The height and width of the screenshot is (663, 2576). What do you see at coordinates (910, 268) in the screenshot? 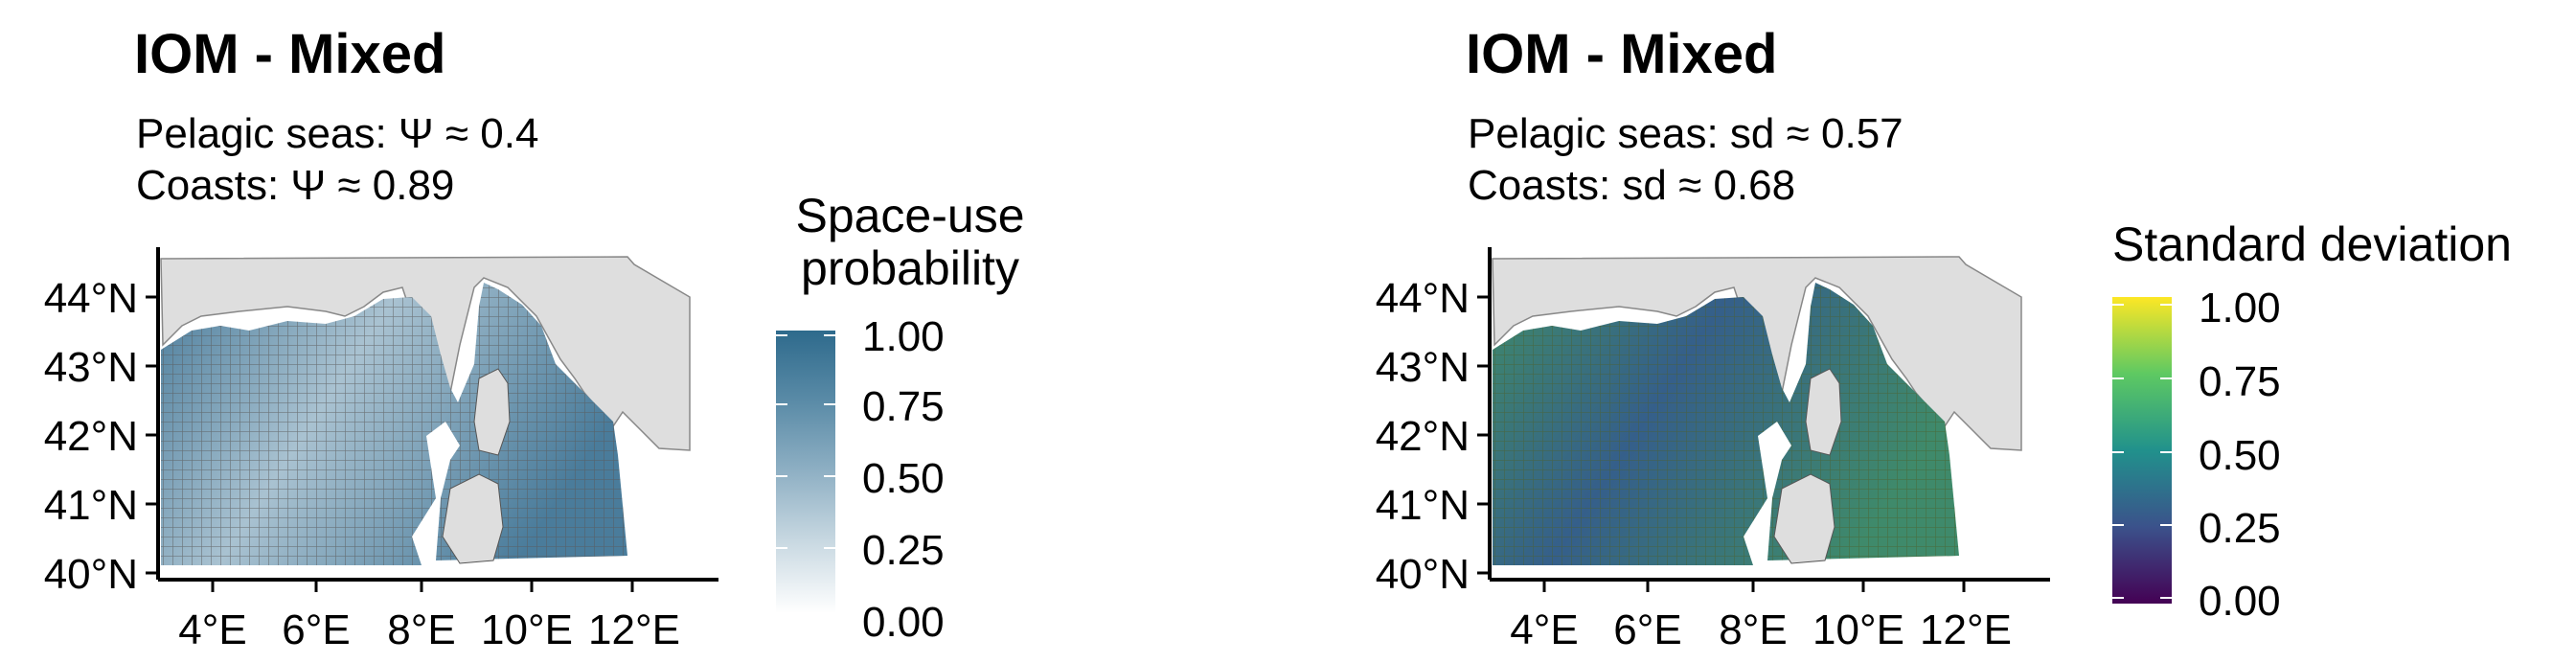
I see `legend-title-line2: probability` at bounding box center [910, 268].